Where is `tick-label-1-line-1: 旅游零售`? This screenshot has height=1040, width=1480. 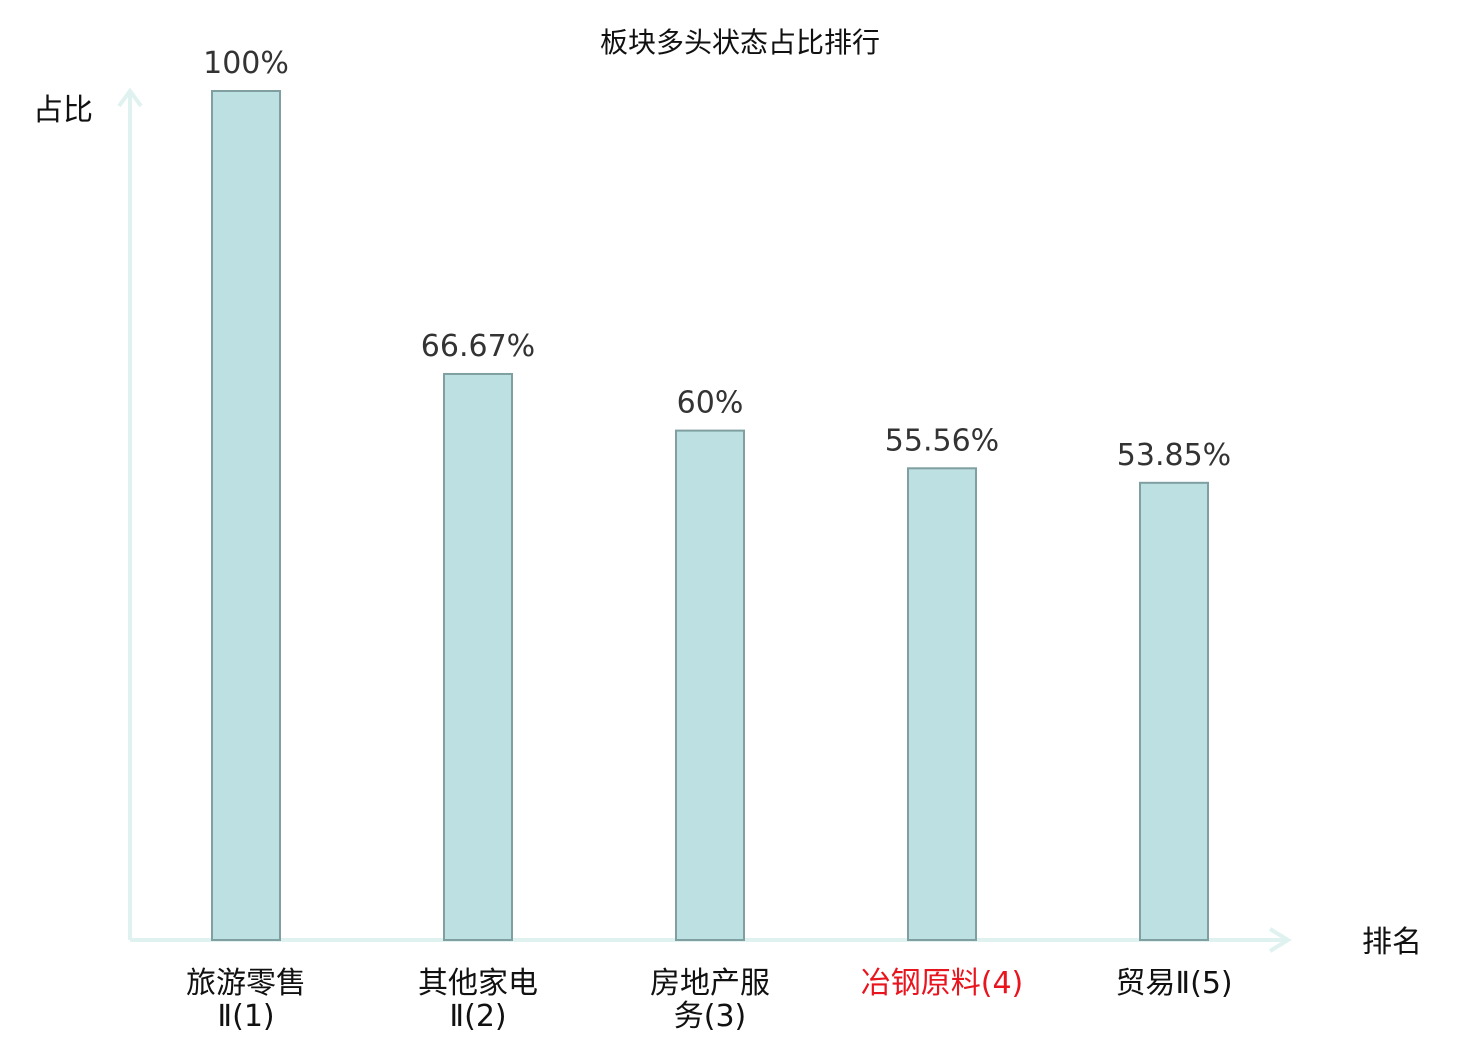
tick-label-1-line-1: 旅游零售 is located at coordinates (246, 983).